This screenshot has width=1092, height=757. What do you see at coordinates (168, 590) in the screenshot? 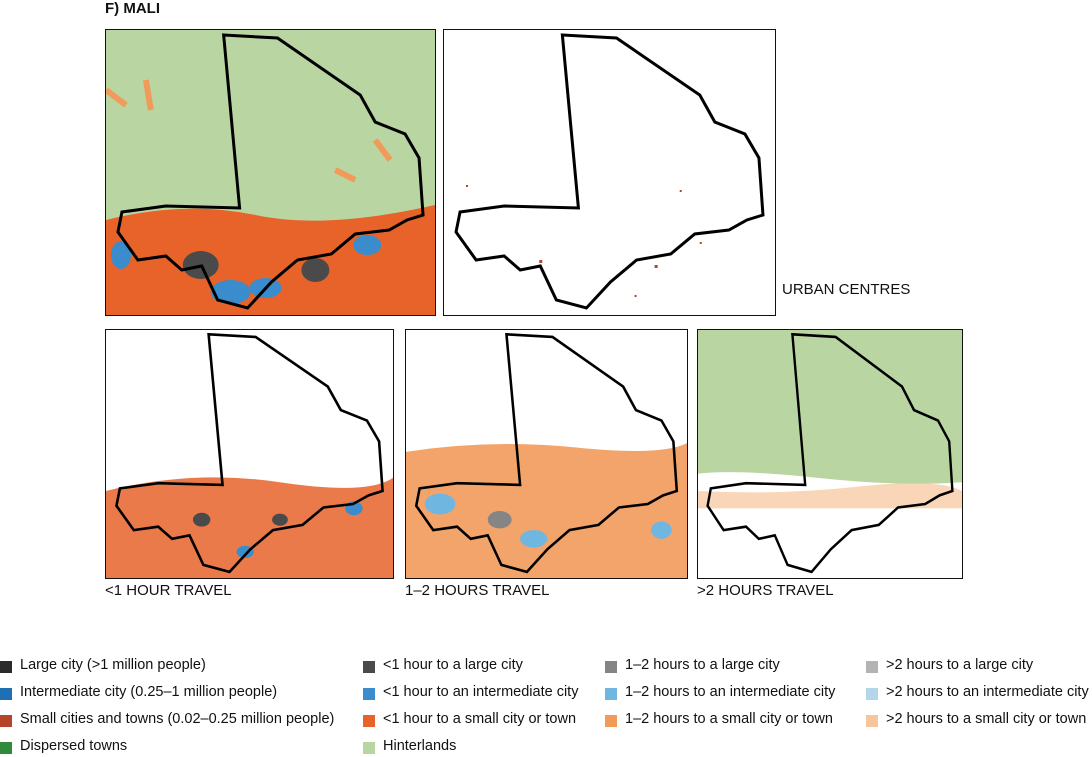
I see `panel-label: <1 HOUR TRAVEL` at bounding box center [168, 590].